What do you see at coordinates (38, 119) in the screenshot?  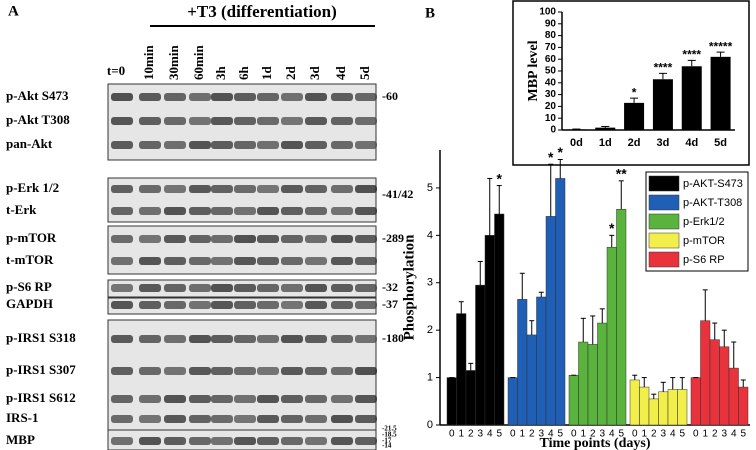 I see `row-label: p-Akt T308` at bounding box center [38, 119].